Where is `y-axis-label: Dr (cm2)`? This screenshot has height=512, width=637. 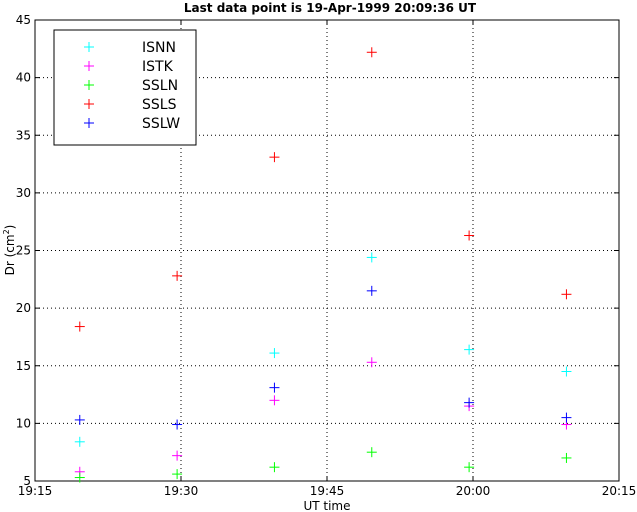
y-axis-label: Dr (cm2) is located at coordinates (9, 250).